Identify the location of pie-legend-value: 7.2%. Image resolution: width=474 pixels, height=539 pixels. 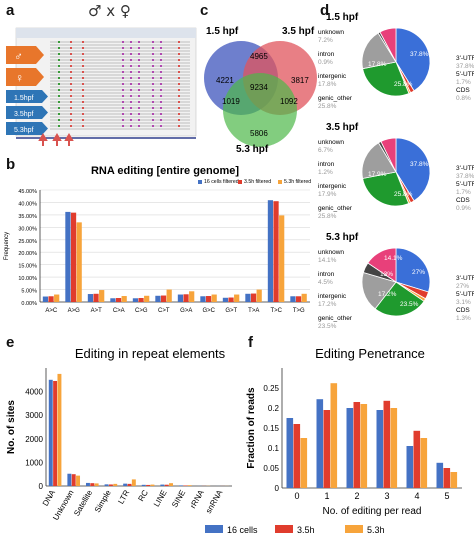
(325, 40).